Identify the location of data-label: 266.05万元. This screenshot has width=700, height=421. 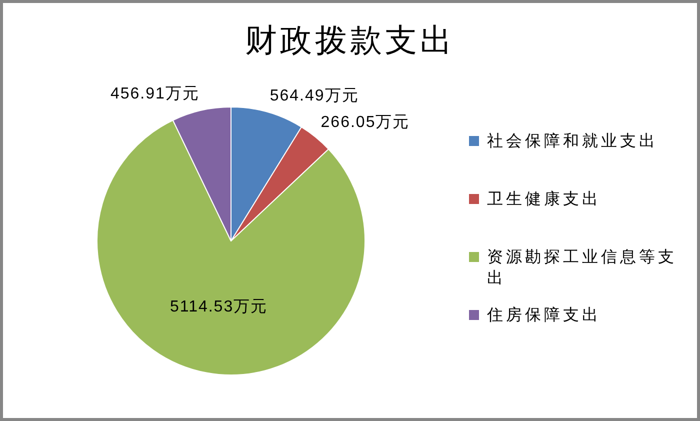
(365, 122).